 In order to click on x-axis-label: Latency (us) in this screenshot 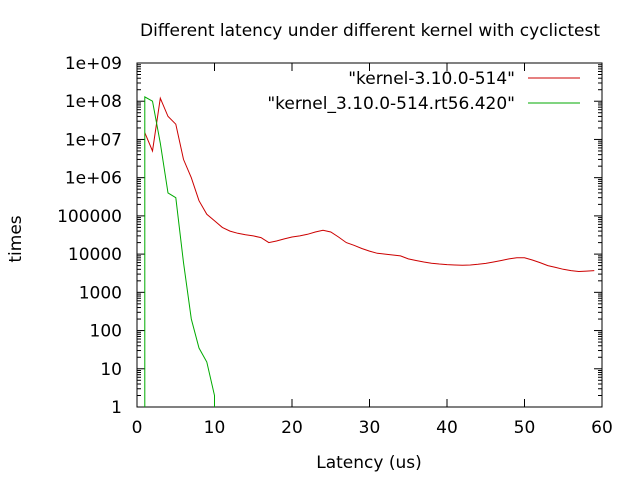, I will do `click(369, 463)`.